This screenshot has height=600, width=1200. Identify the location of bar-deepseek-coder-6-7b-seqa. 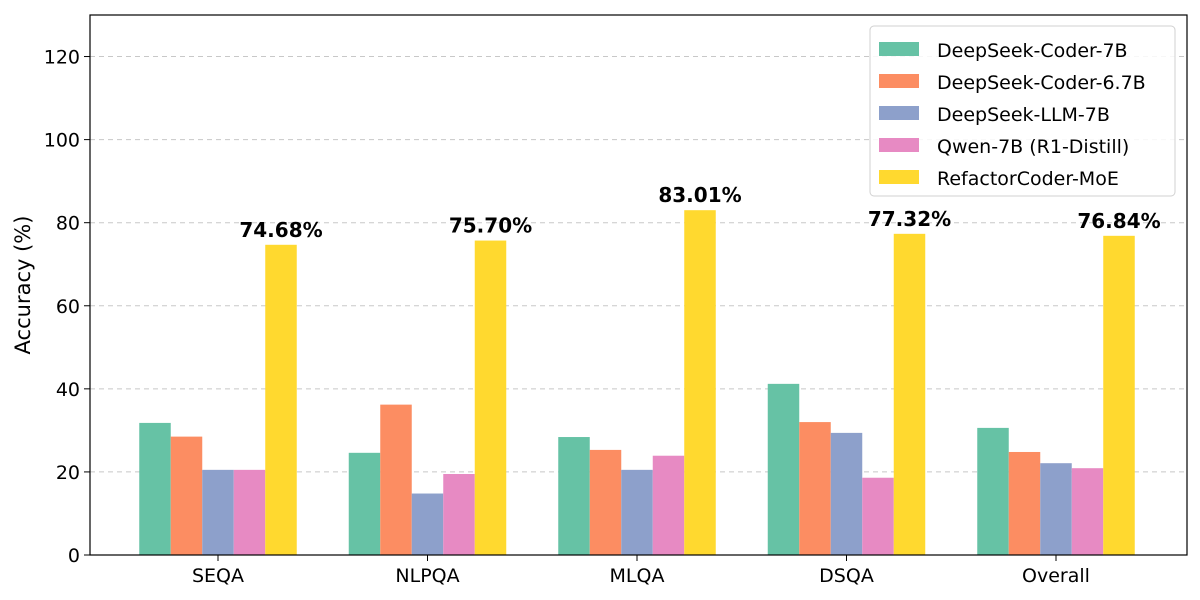
(186, 495).